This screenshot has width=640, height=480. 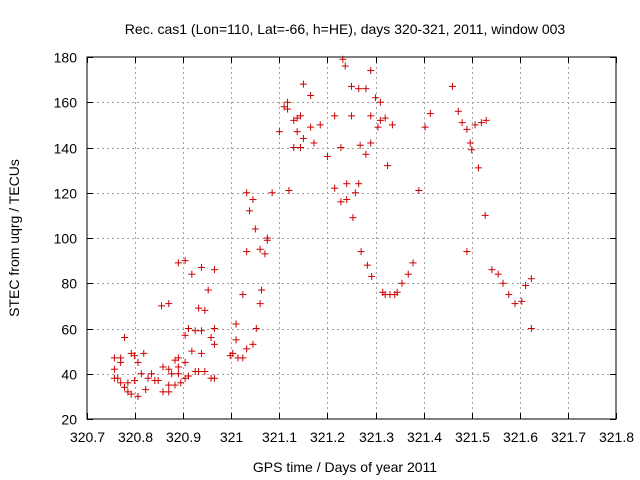 I want to click on y-tick-label: 20, so click(x=69, y=420).